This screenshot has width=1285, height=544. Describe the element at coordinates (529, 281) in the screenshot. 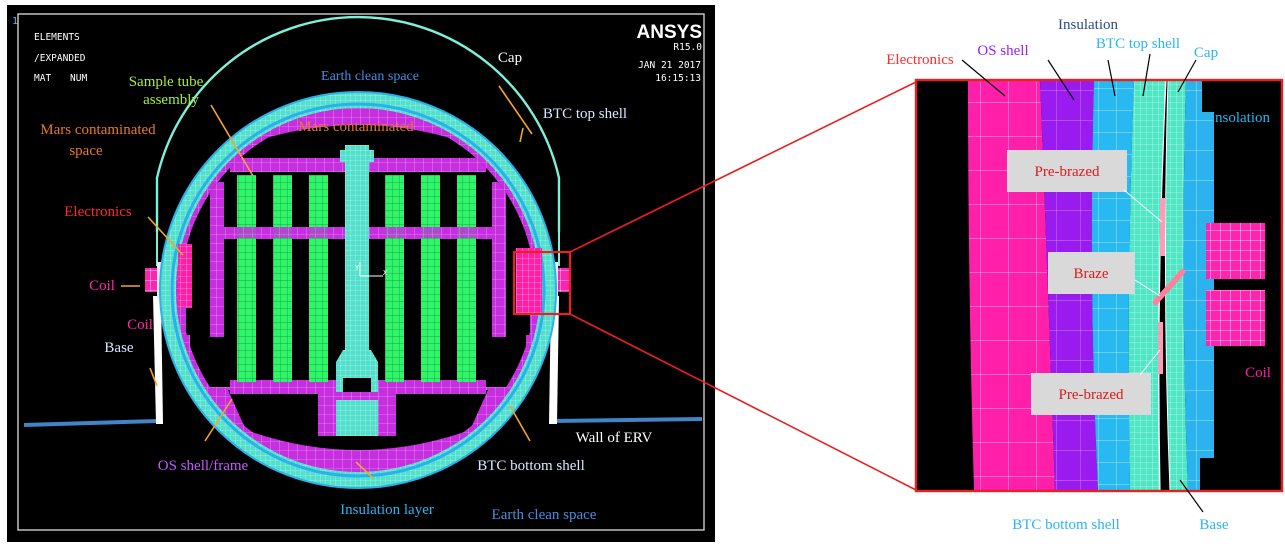

I see `electronics-right` at that location.